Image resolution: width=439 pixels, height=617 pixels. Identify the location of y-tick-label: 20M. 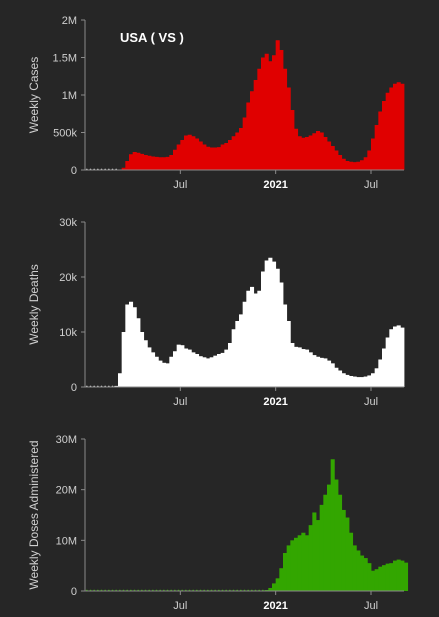
(66, 491).